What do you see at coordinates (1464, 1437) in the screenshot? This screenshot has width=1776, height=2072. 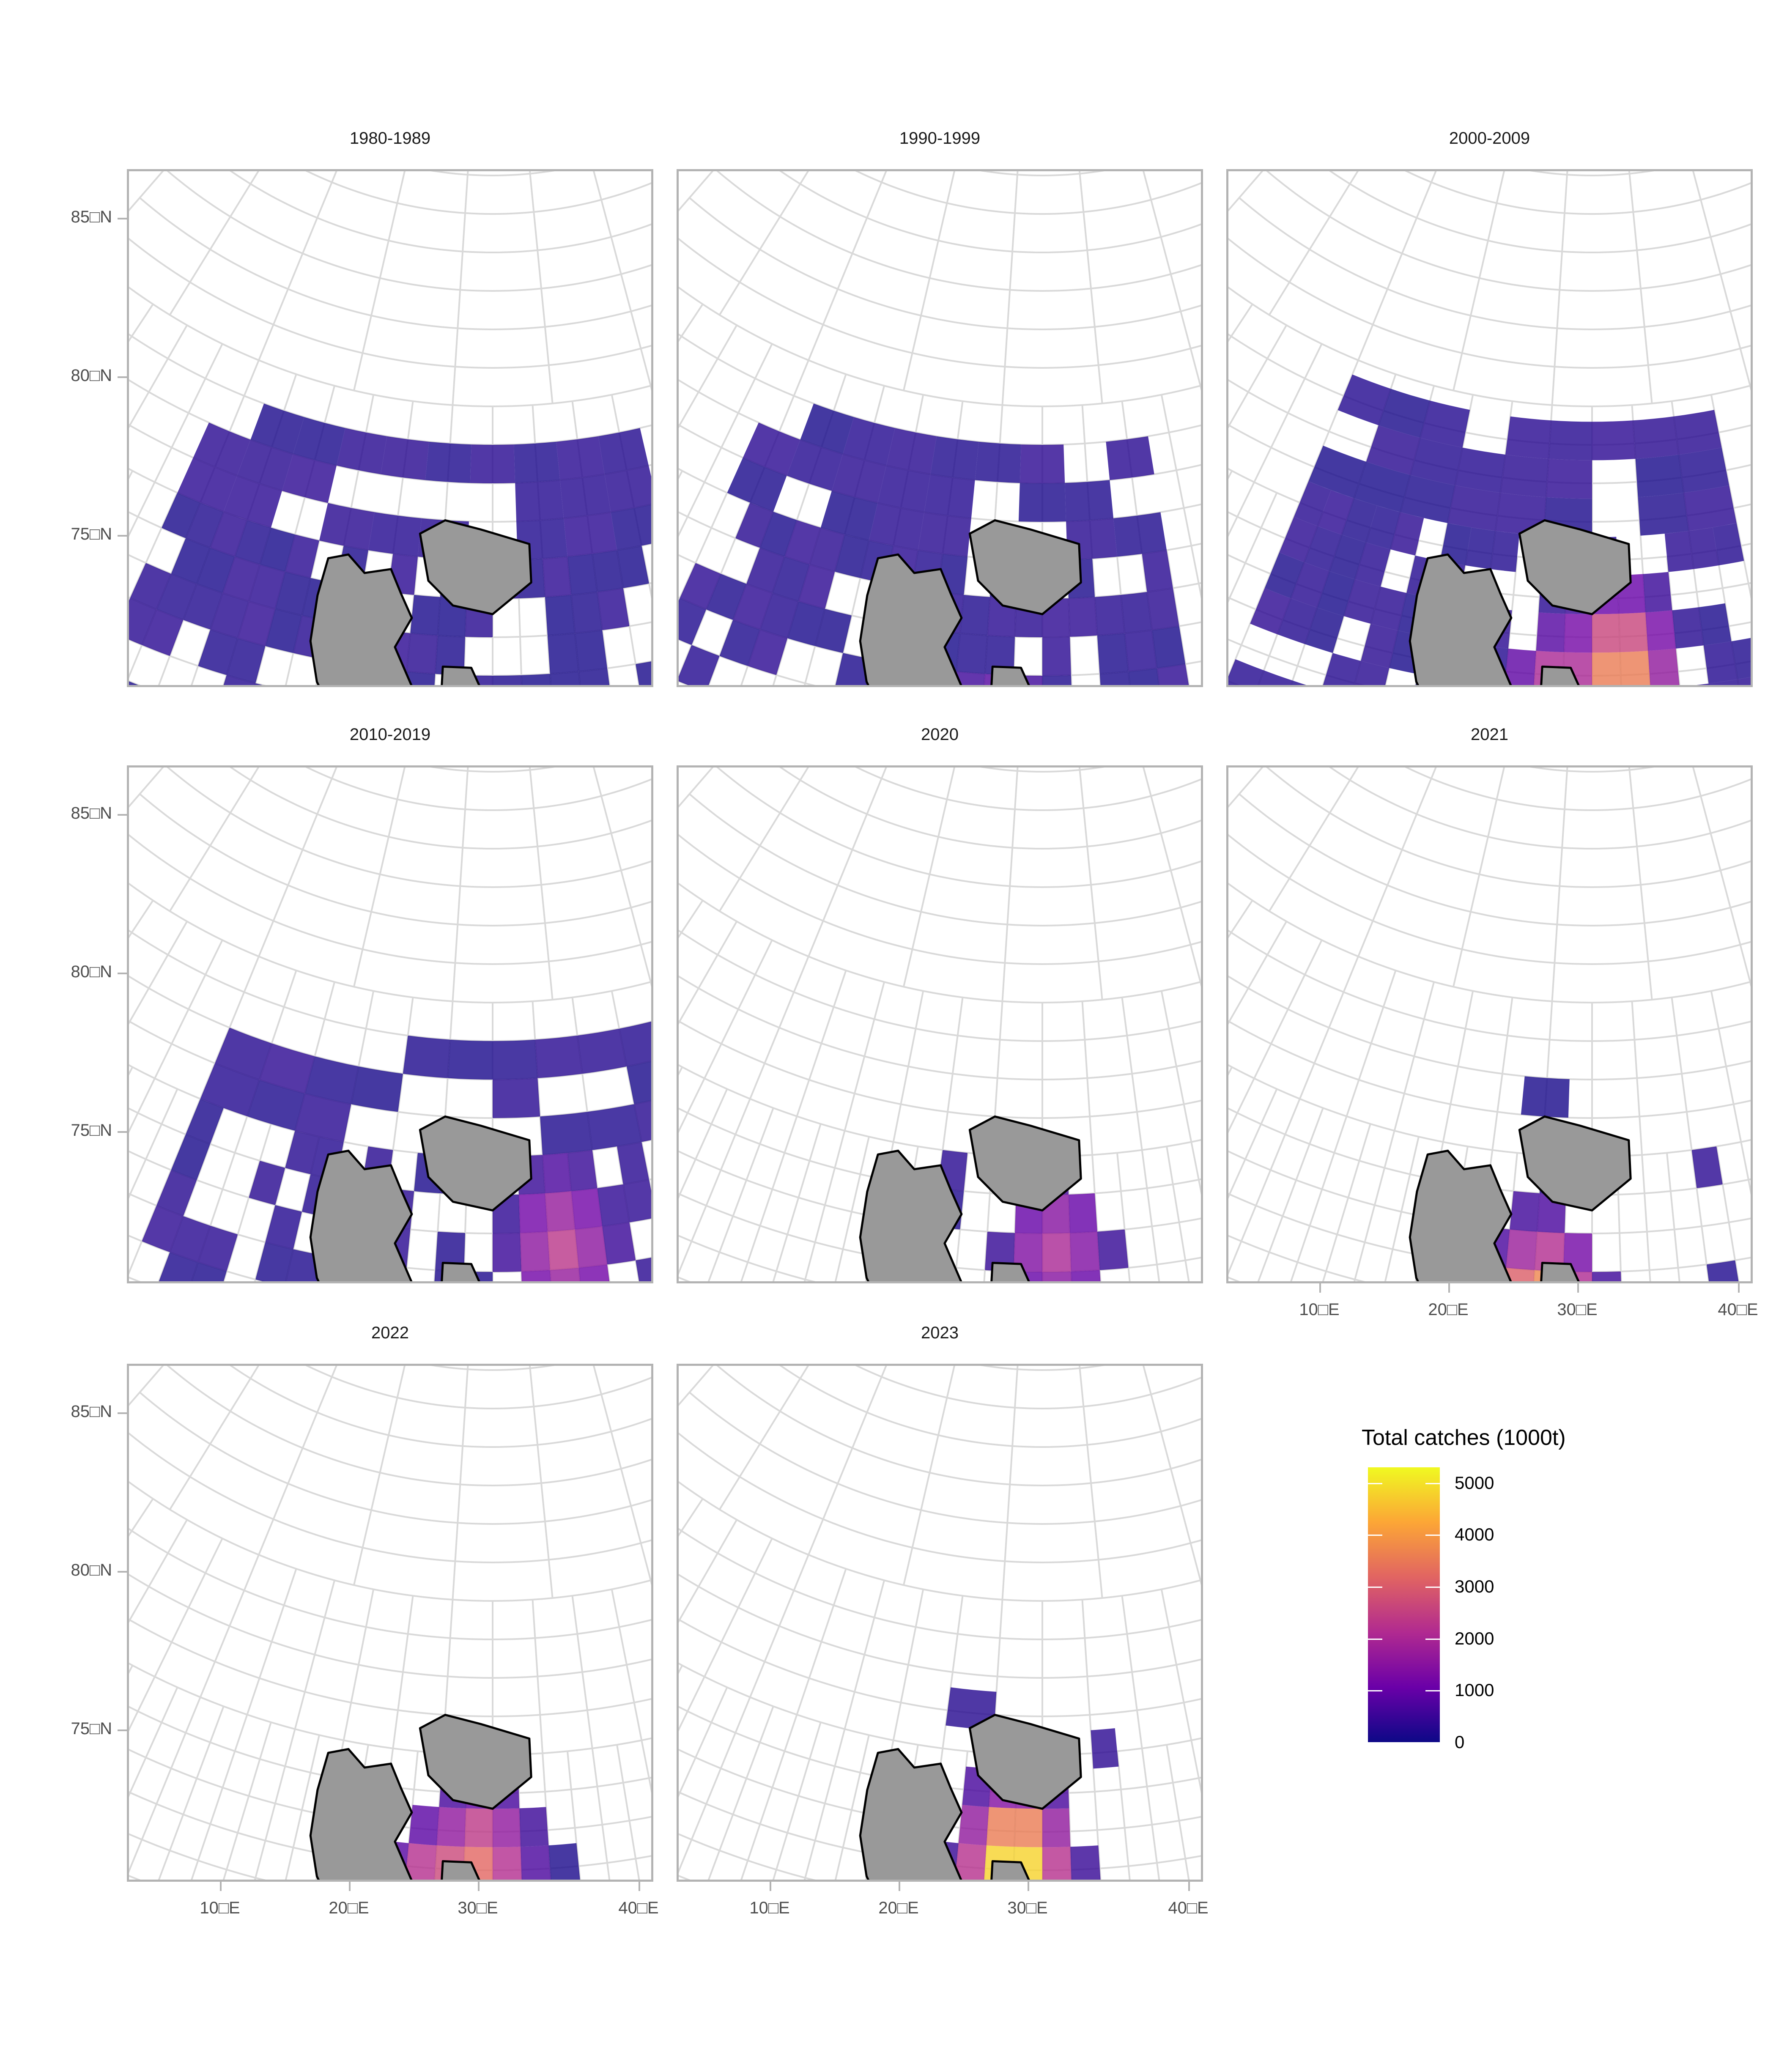 I see `legend-title: Total catches (1000t)` at bounding box center [1464, 1437].